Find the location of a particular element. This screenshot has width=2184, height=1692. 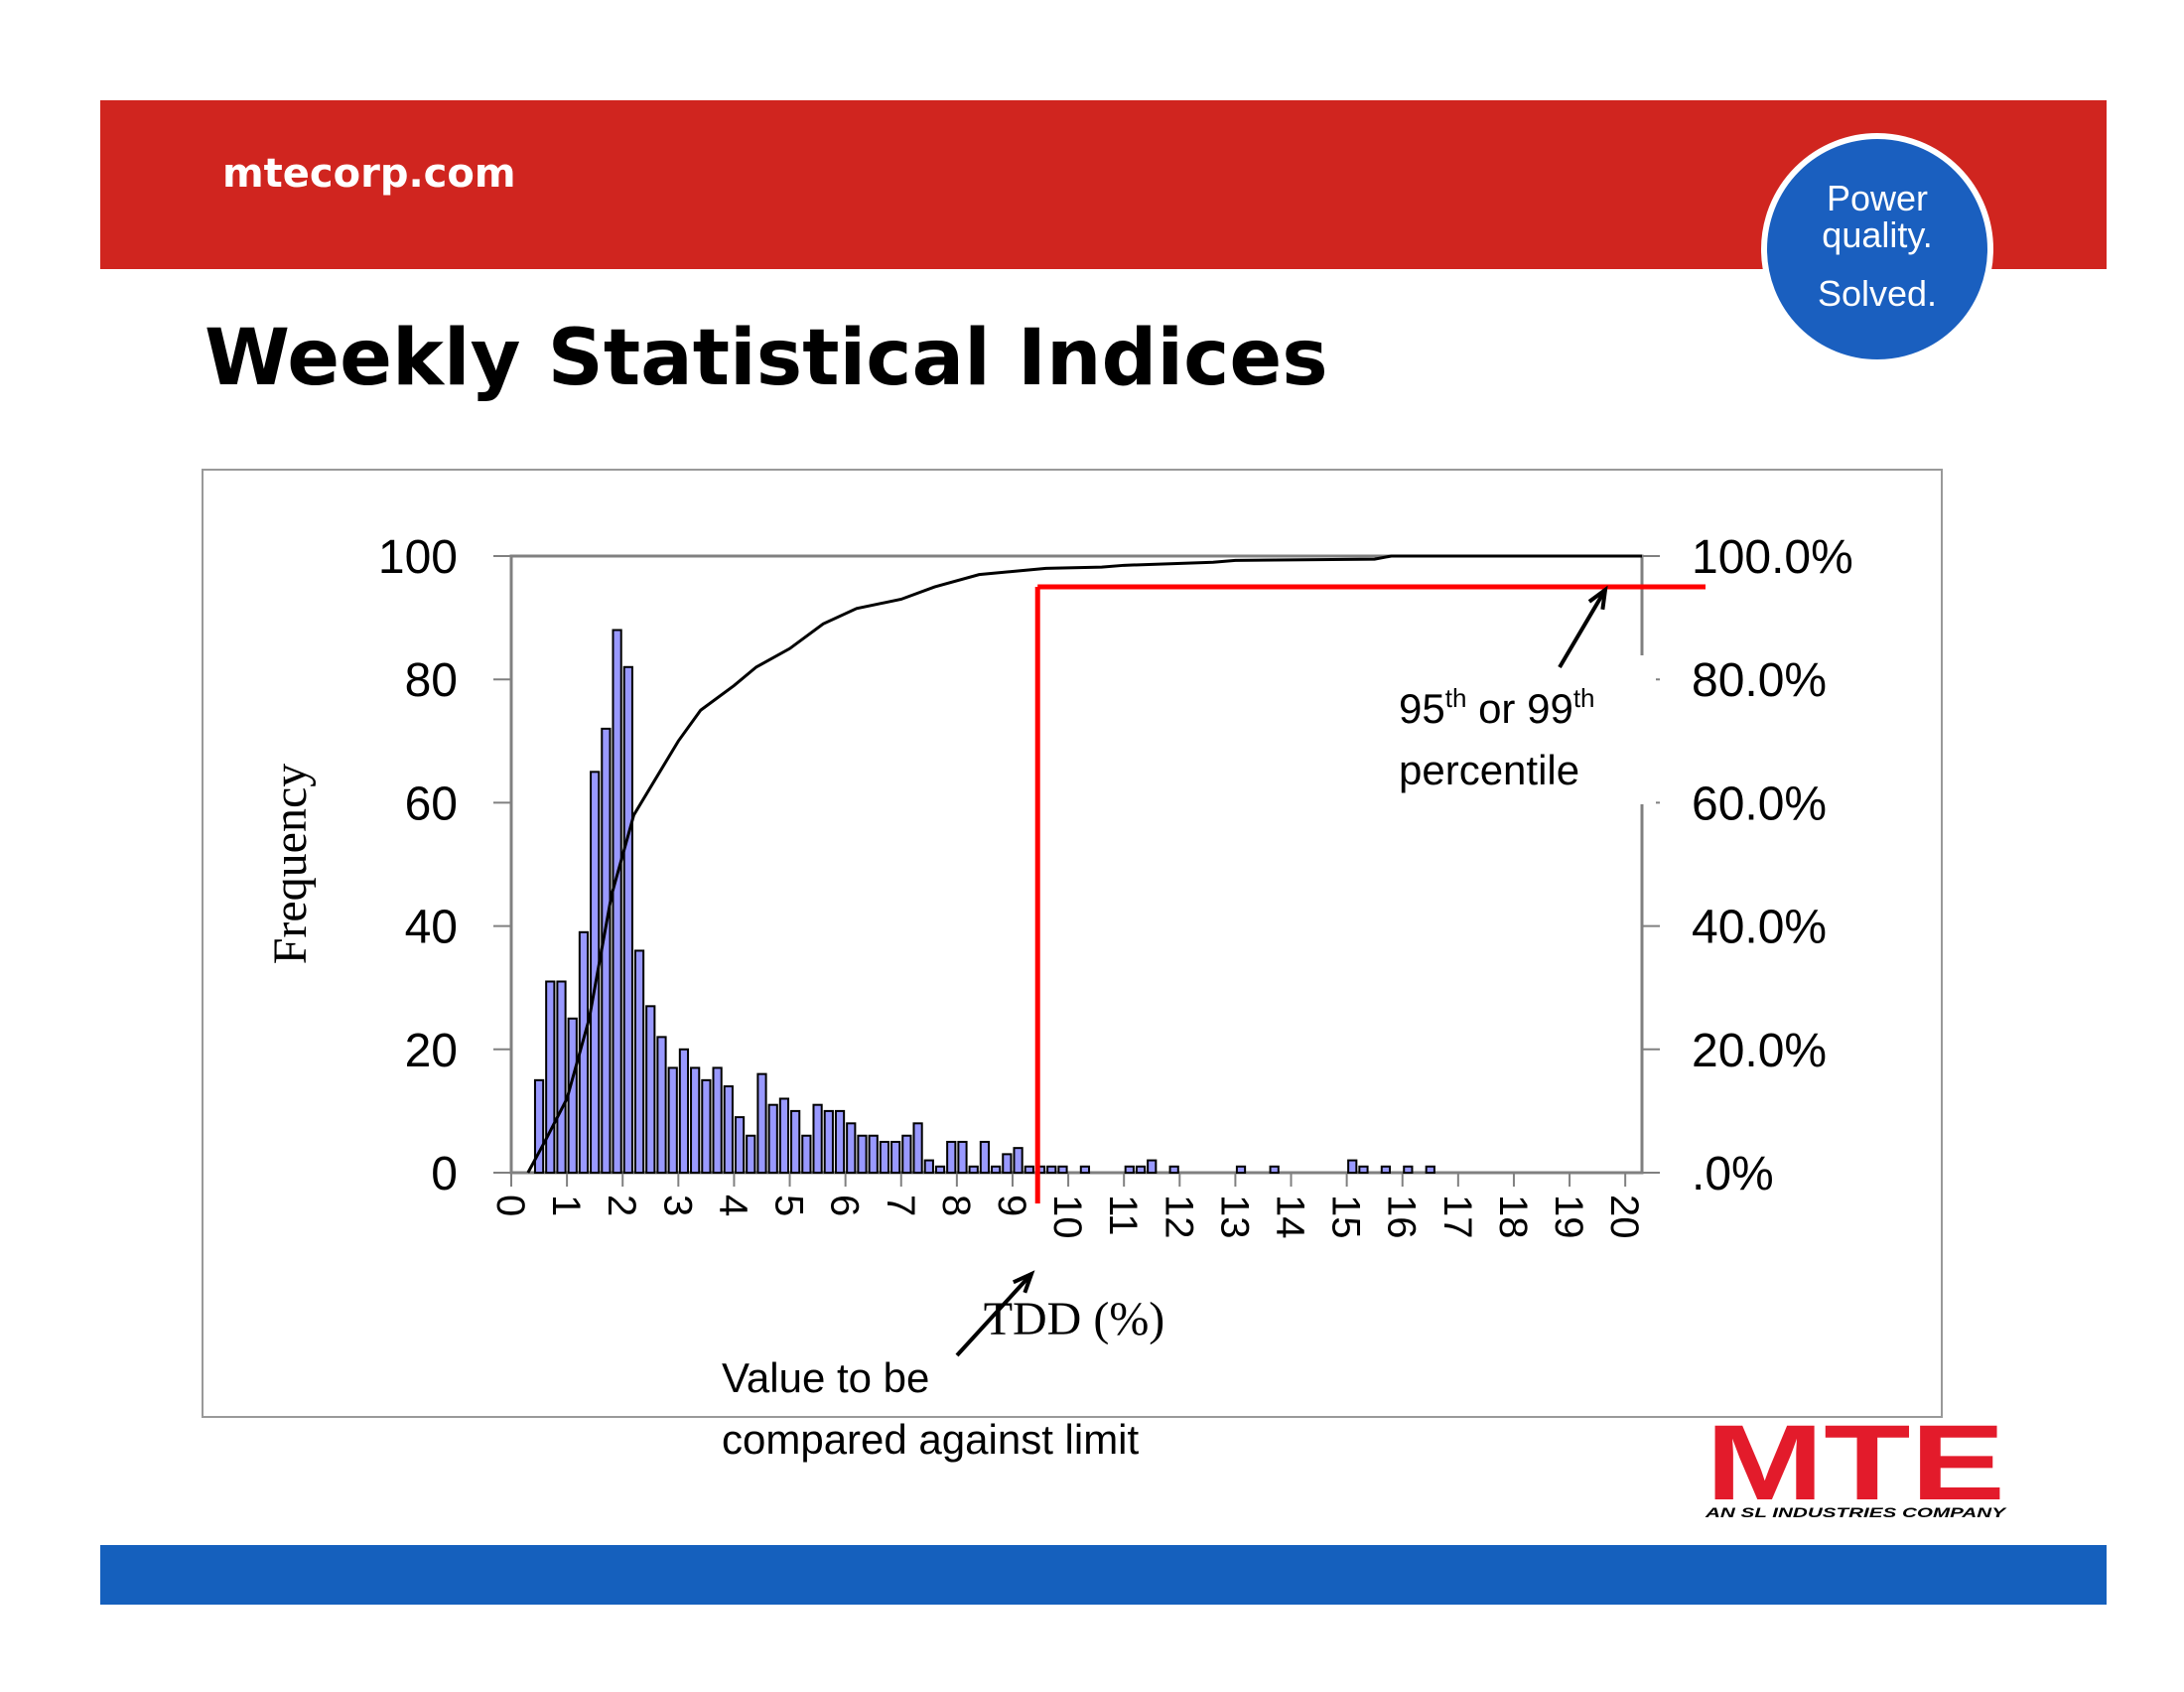

badge-text: quality. is located at coordinates (1877, 234).